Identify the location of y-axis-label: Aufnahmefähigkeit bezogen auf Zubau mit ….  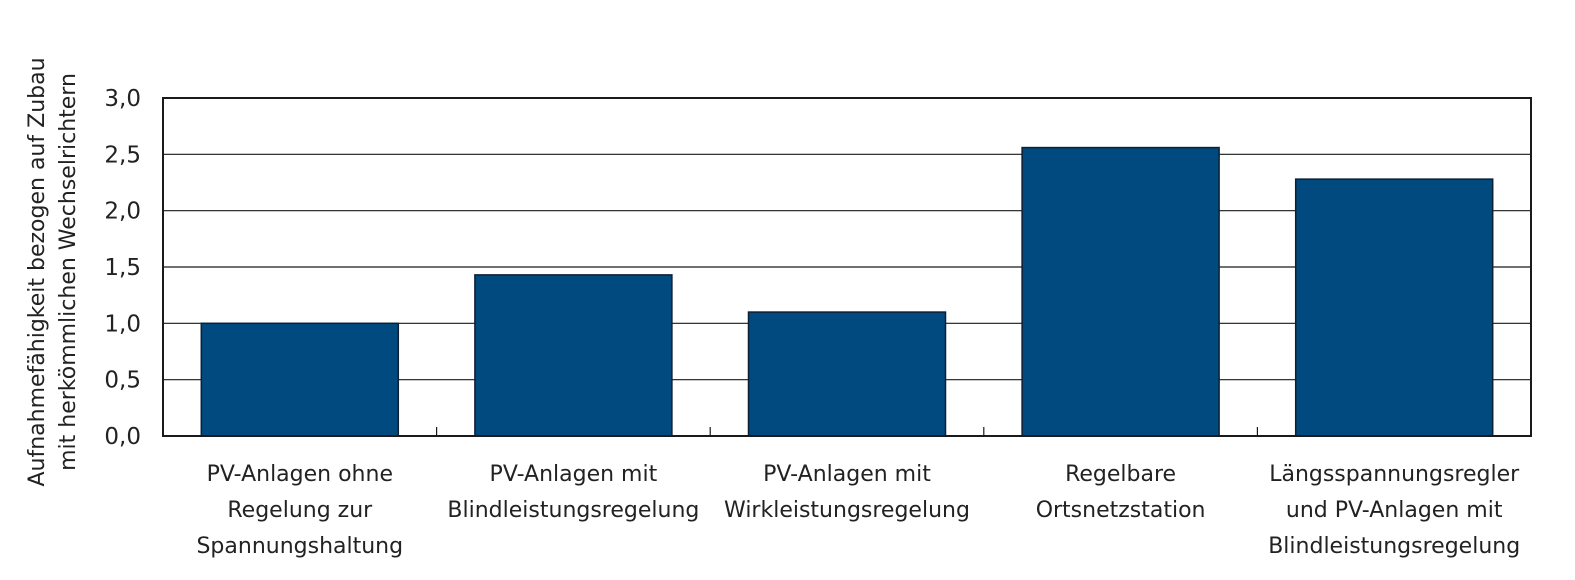
(53, 271).